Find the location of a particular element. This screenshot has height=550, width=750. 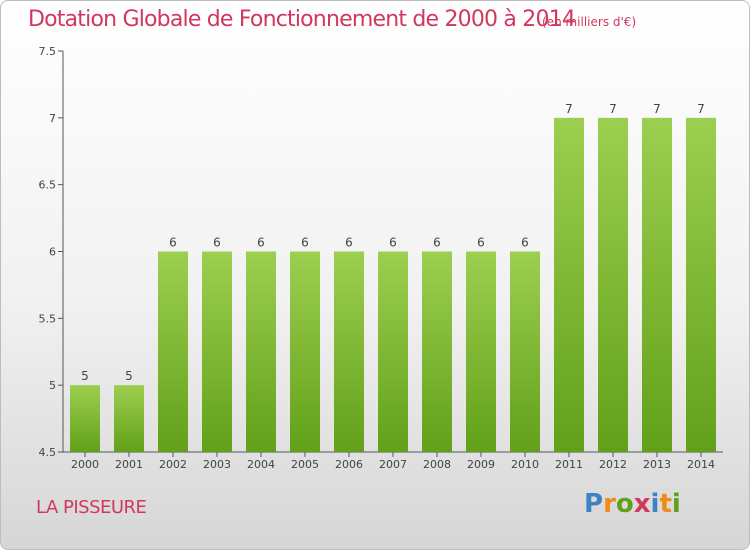

x-tick-label: 2004 is located at coordinates (261, 464).